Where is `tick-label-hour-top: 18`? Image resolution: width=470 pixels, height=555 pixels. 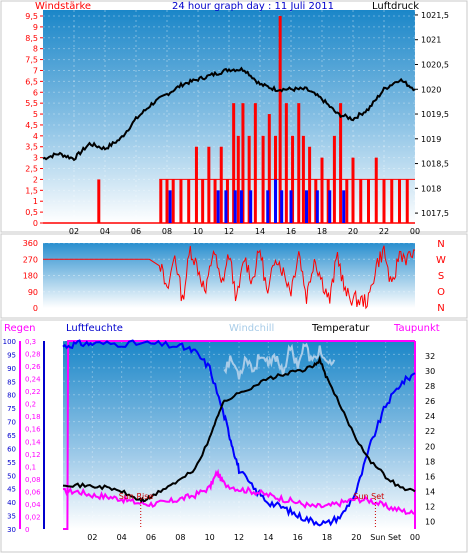
tick-label-hour-top: 18 is located at coordinates (322, 231).